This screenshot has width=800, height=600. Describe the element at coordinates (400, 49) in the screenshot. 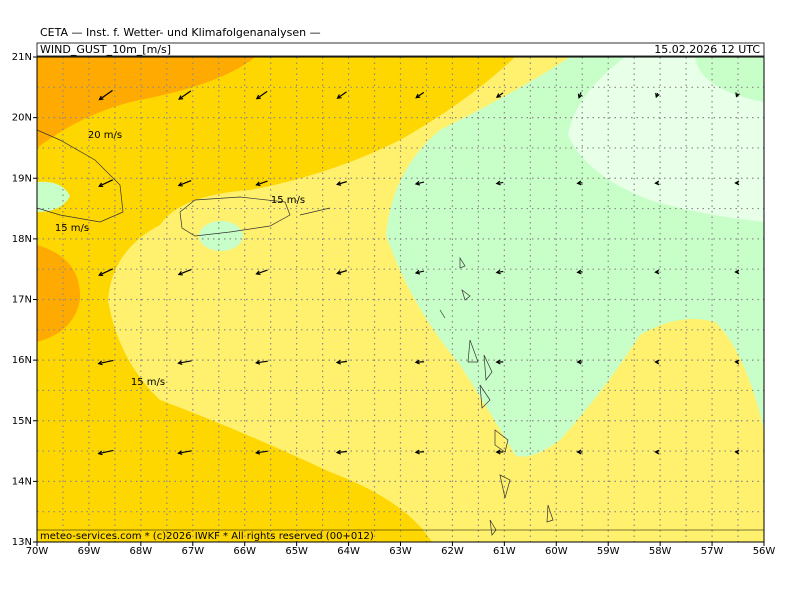

I see `info-bar` at that location.